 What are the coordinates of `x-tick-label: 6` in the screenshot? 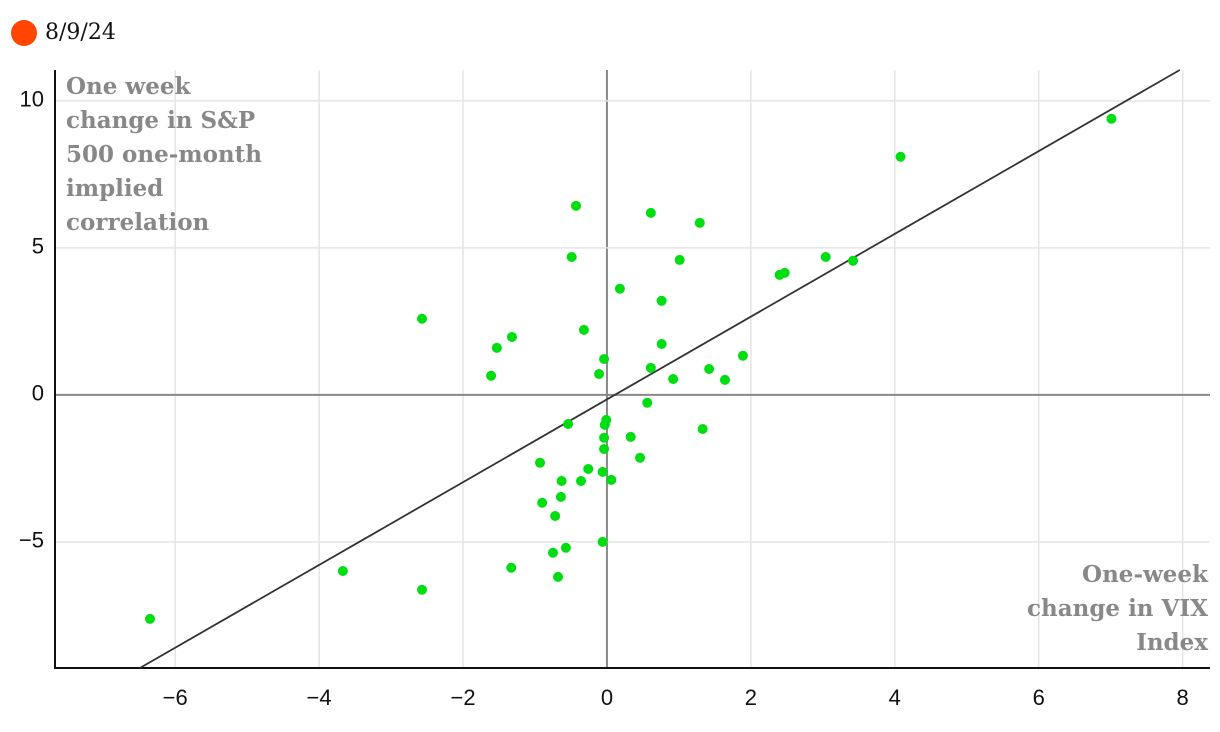 It's located at (1039, 697).